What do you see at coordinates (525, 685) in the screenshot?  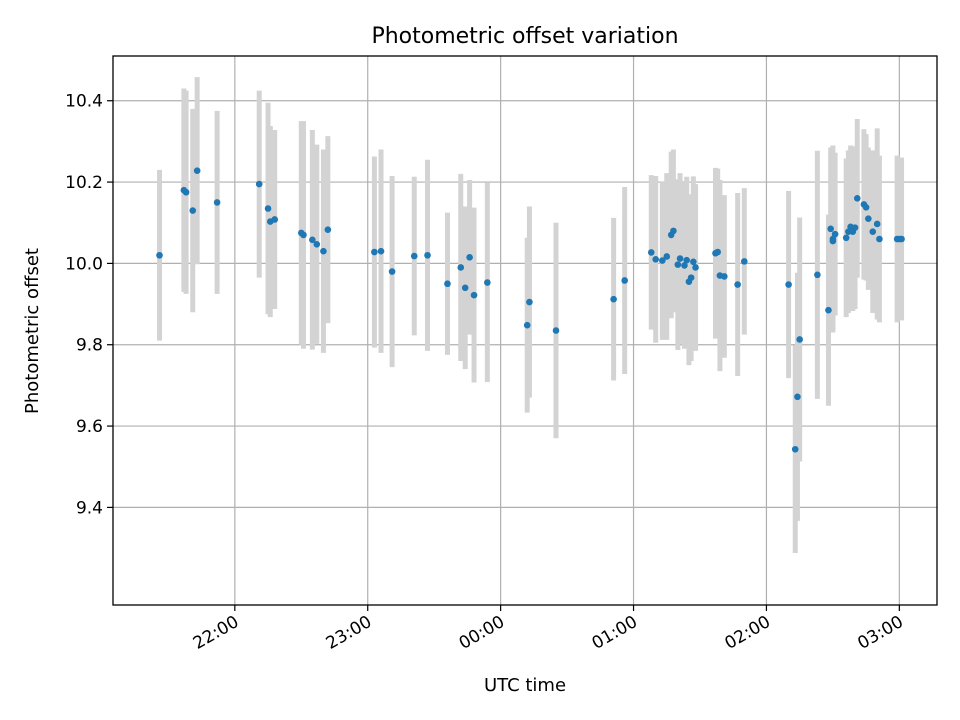 I see `x-axis-label: UTC time` at bounding box center [525, 685].